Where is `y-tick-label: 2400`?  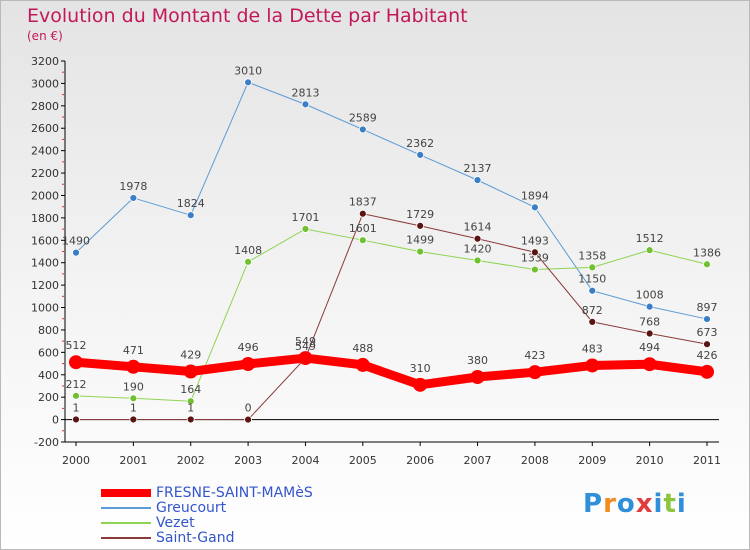 y-tick-label: 2400 is located at coordinates (45, 151).